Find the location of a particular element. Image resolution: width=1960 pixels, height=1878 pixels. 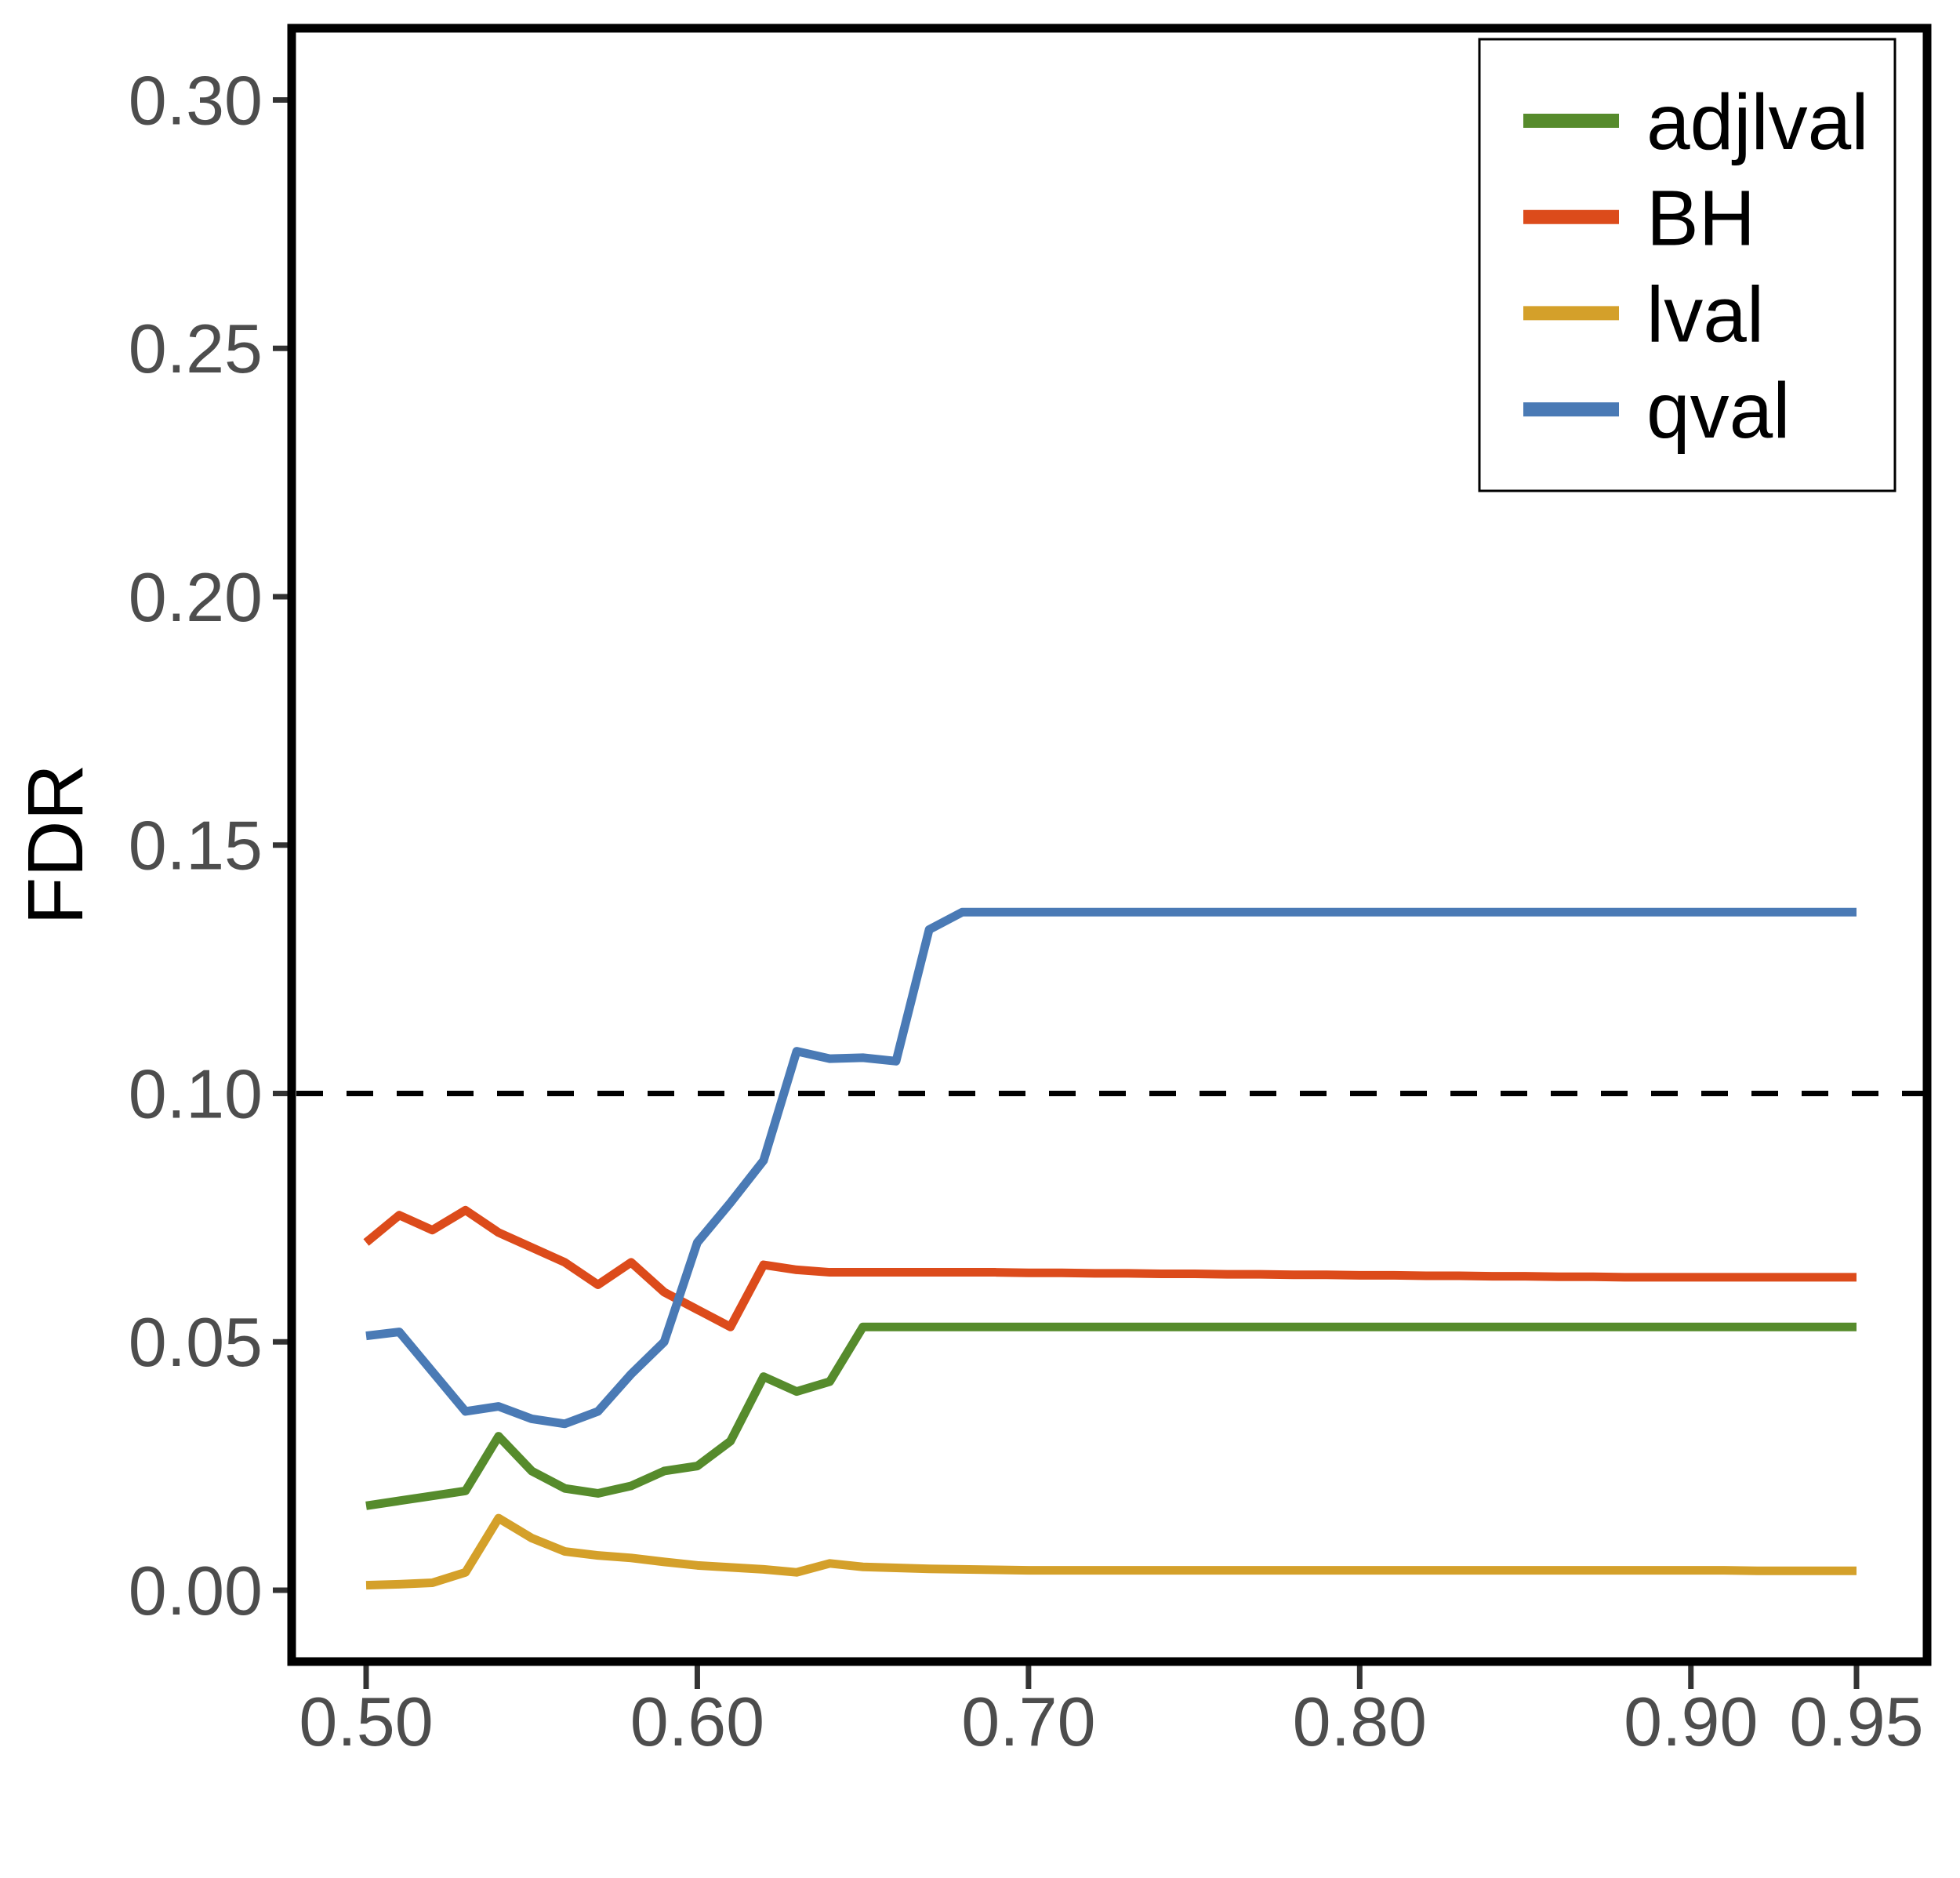

legend-entry-qval: qval is located at coordinates (1657, 411).